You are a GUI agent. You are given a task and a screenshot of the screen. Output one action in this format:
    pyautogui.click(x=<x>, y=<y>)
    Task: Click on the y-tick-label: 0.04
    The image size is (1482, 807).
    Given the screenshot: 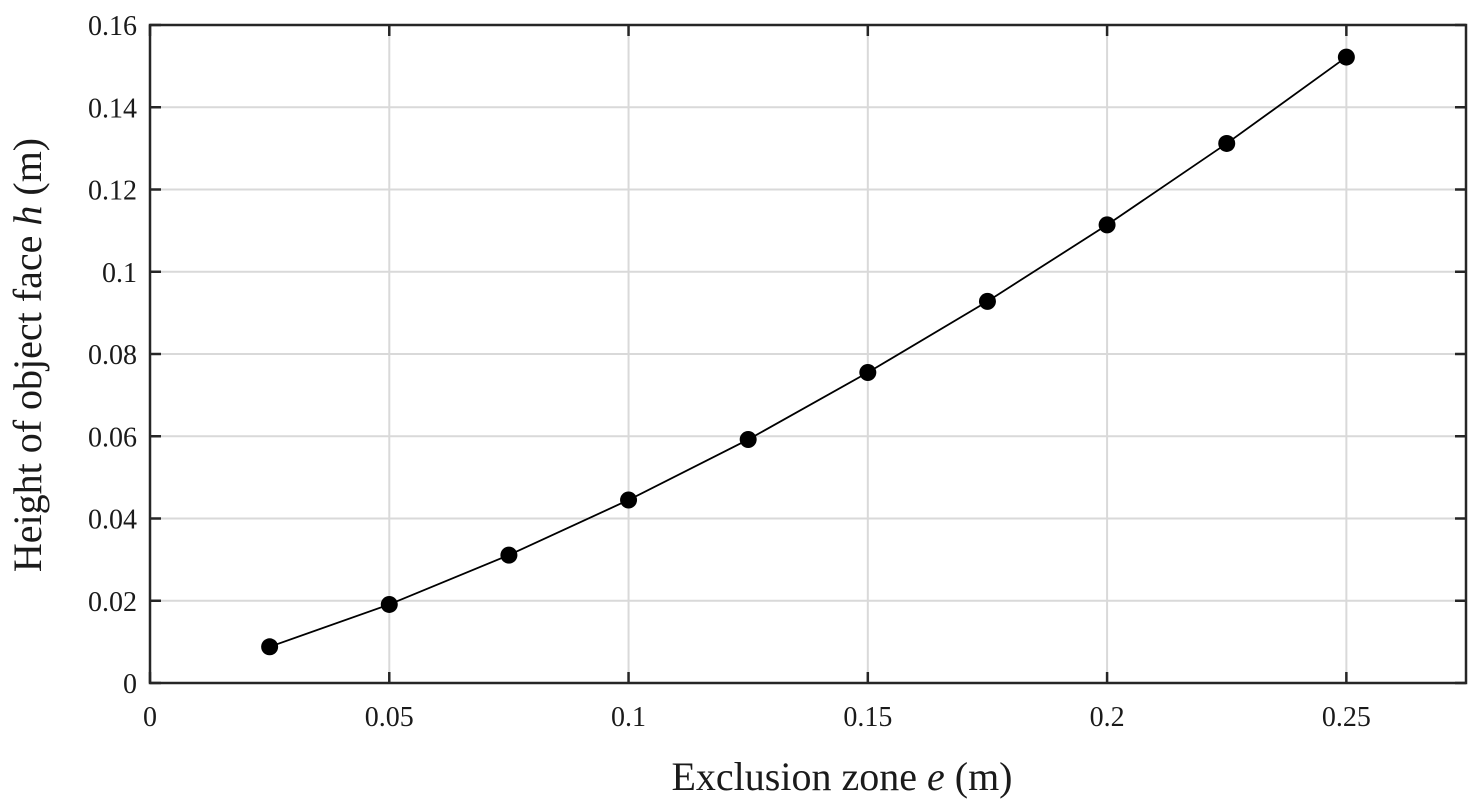 What is the action you would take?
    pyautogui.click(x=112, y=520)
    